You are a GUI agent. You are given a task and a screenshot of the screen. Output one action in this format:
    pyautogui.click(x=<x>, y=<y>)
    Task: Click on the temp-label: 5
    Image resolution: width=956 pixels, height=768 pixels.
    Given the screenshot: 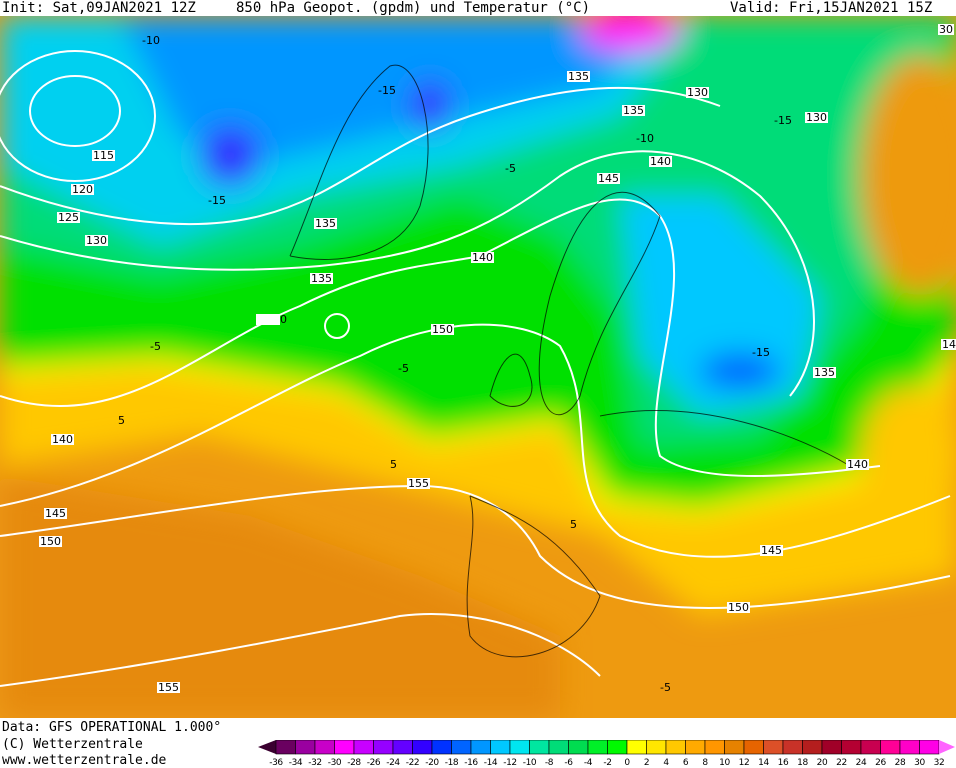 What is the action you would take?
    pyautogui.click(x=573, y=524)
    